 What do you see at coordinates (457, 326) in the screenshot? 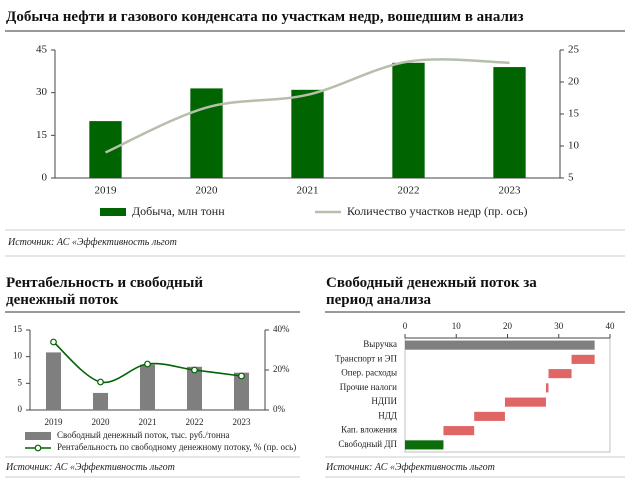
I see `x-tick-label: 10` at bounding box center [457, 326].